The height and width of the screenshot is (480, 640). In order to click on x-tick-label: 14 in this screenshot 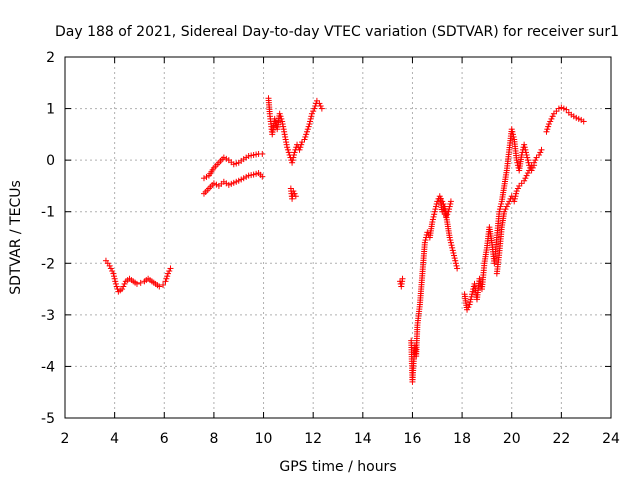, I will do `click(363, 439)`.